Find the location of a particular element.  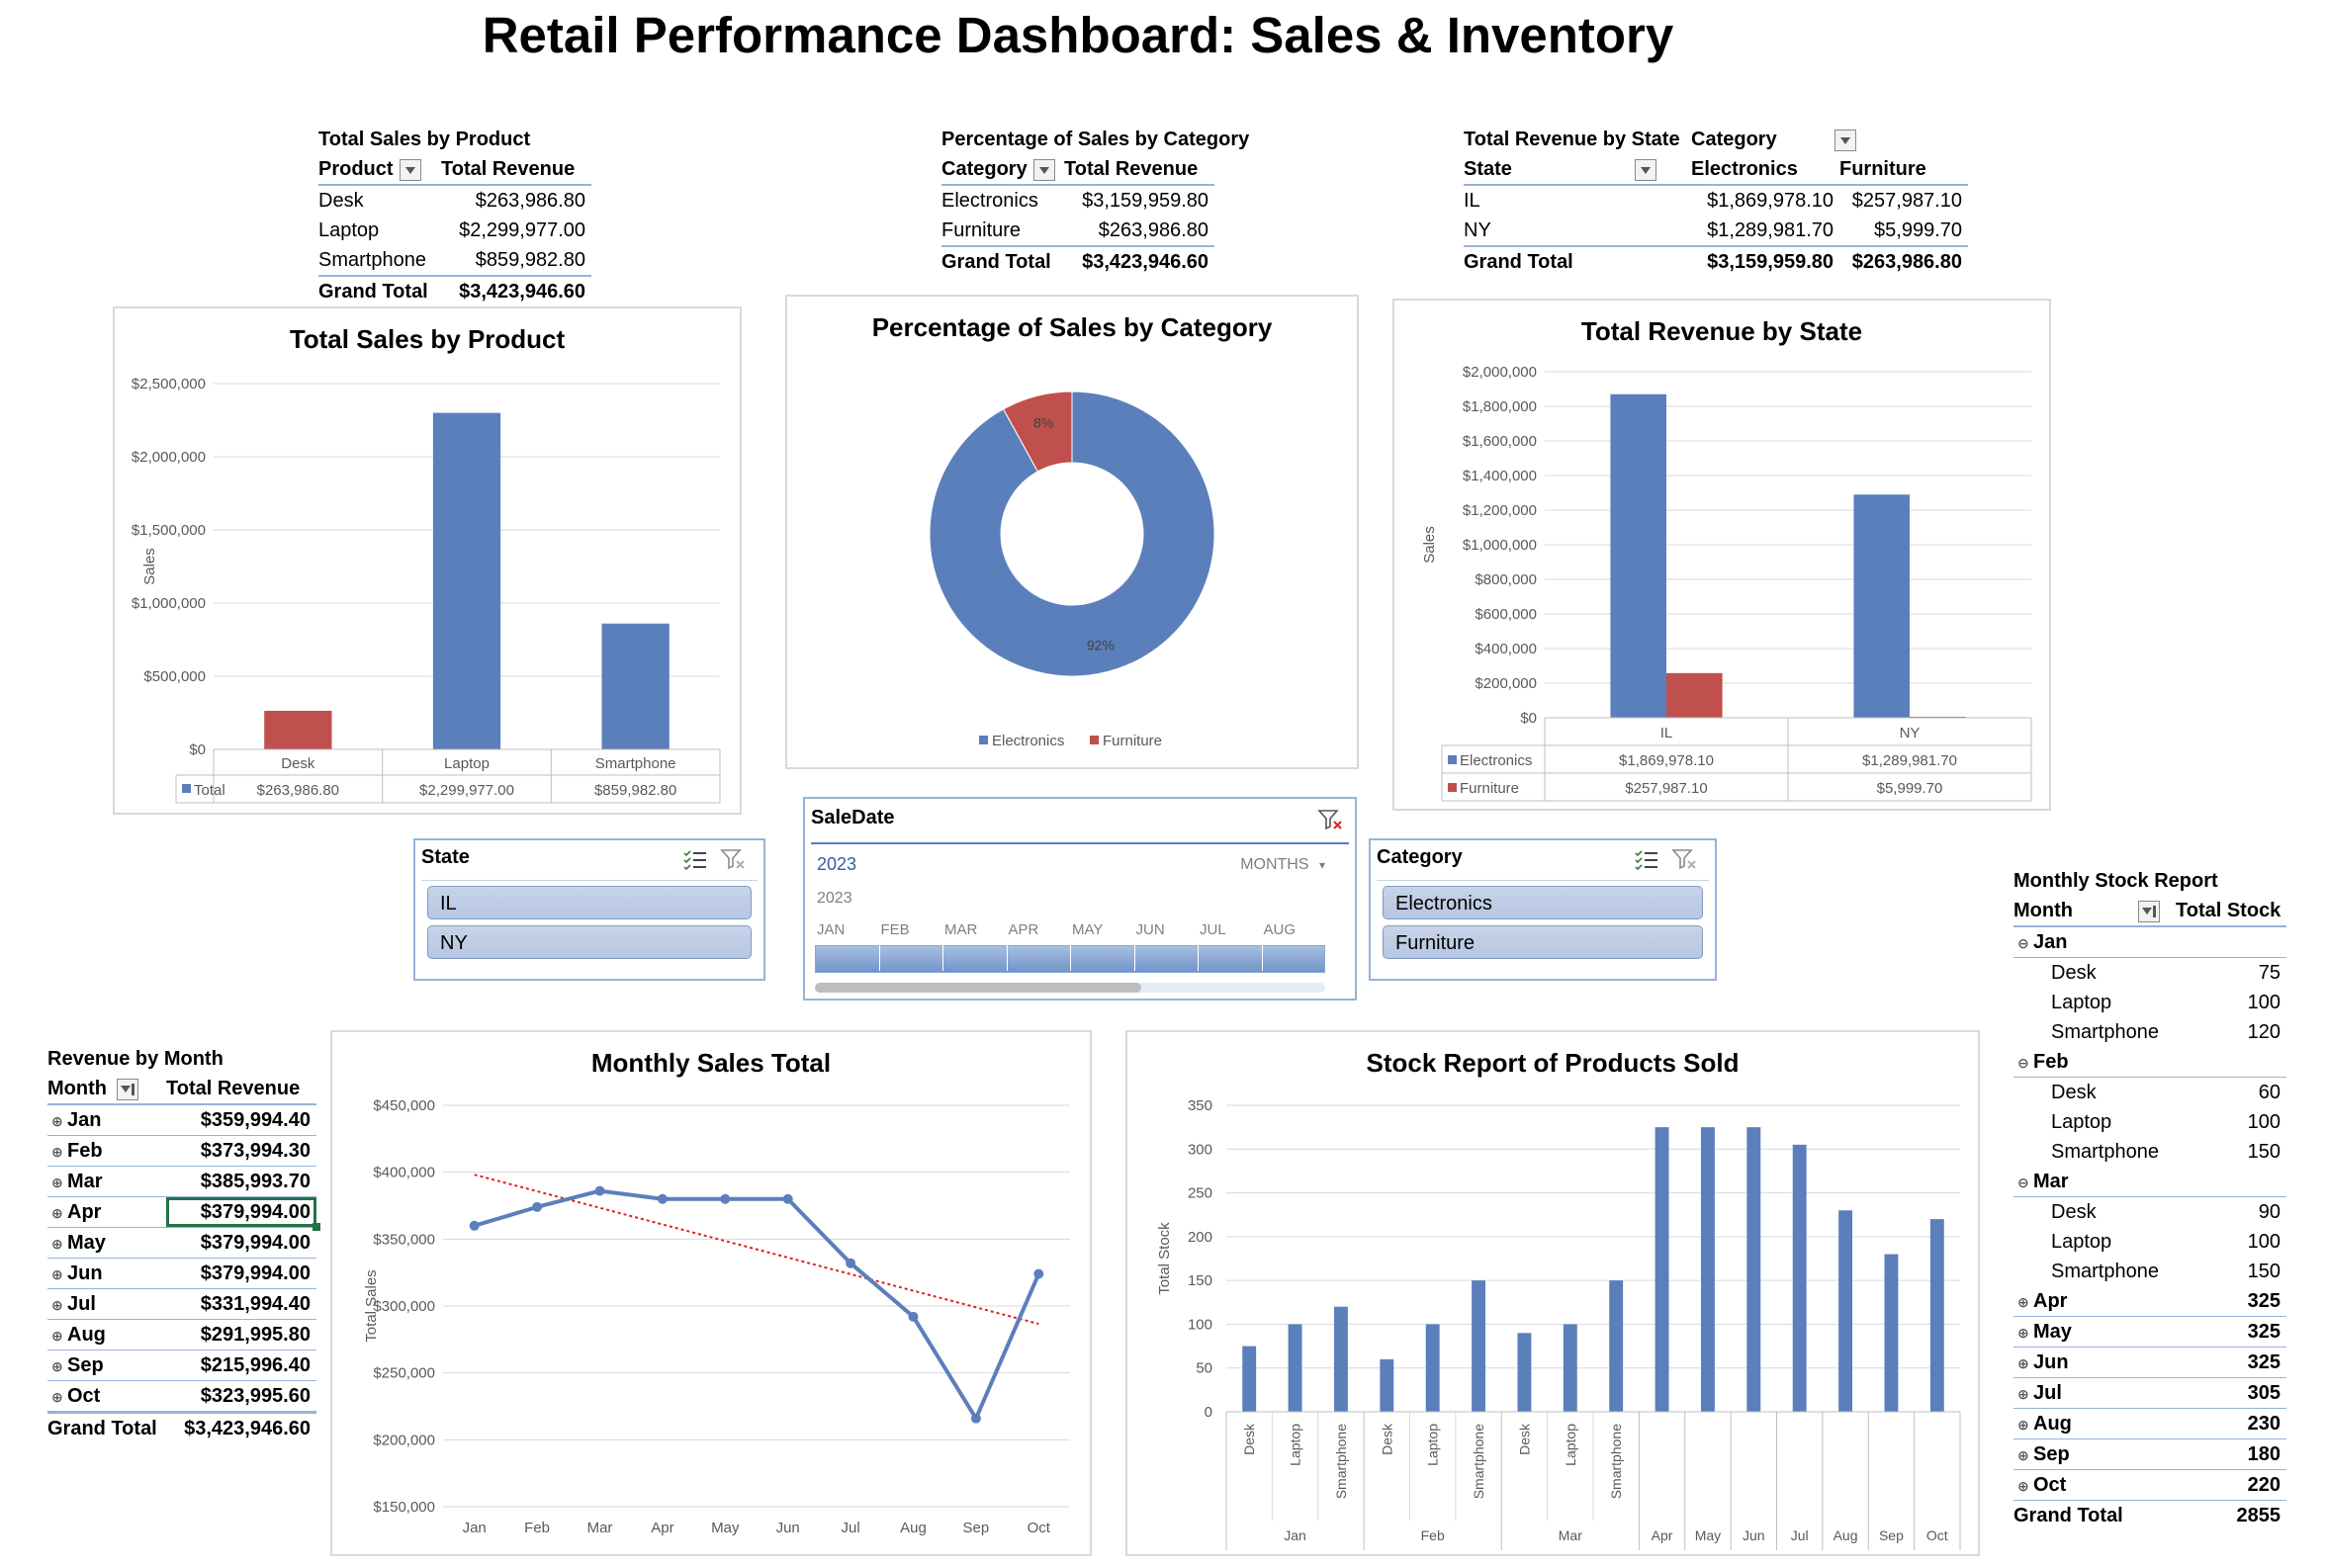

row-value: 75 is located at coordinates (2269, 973).